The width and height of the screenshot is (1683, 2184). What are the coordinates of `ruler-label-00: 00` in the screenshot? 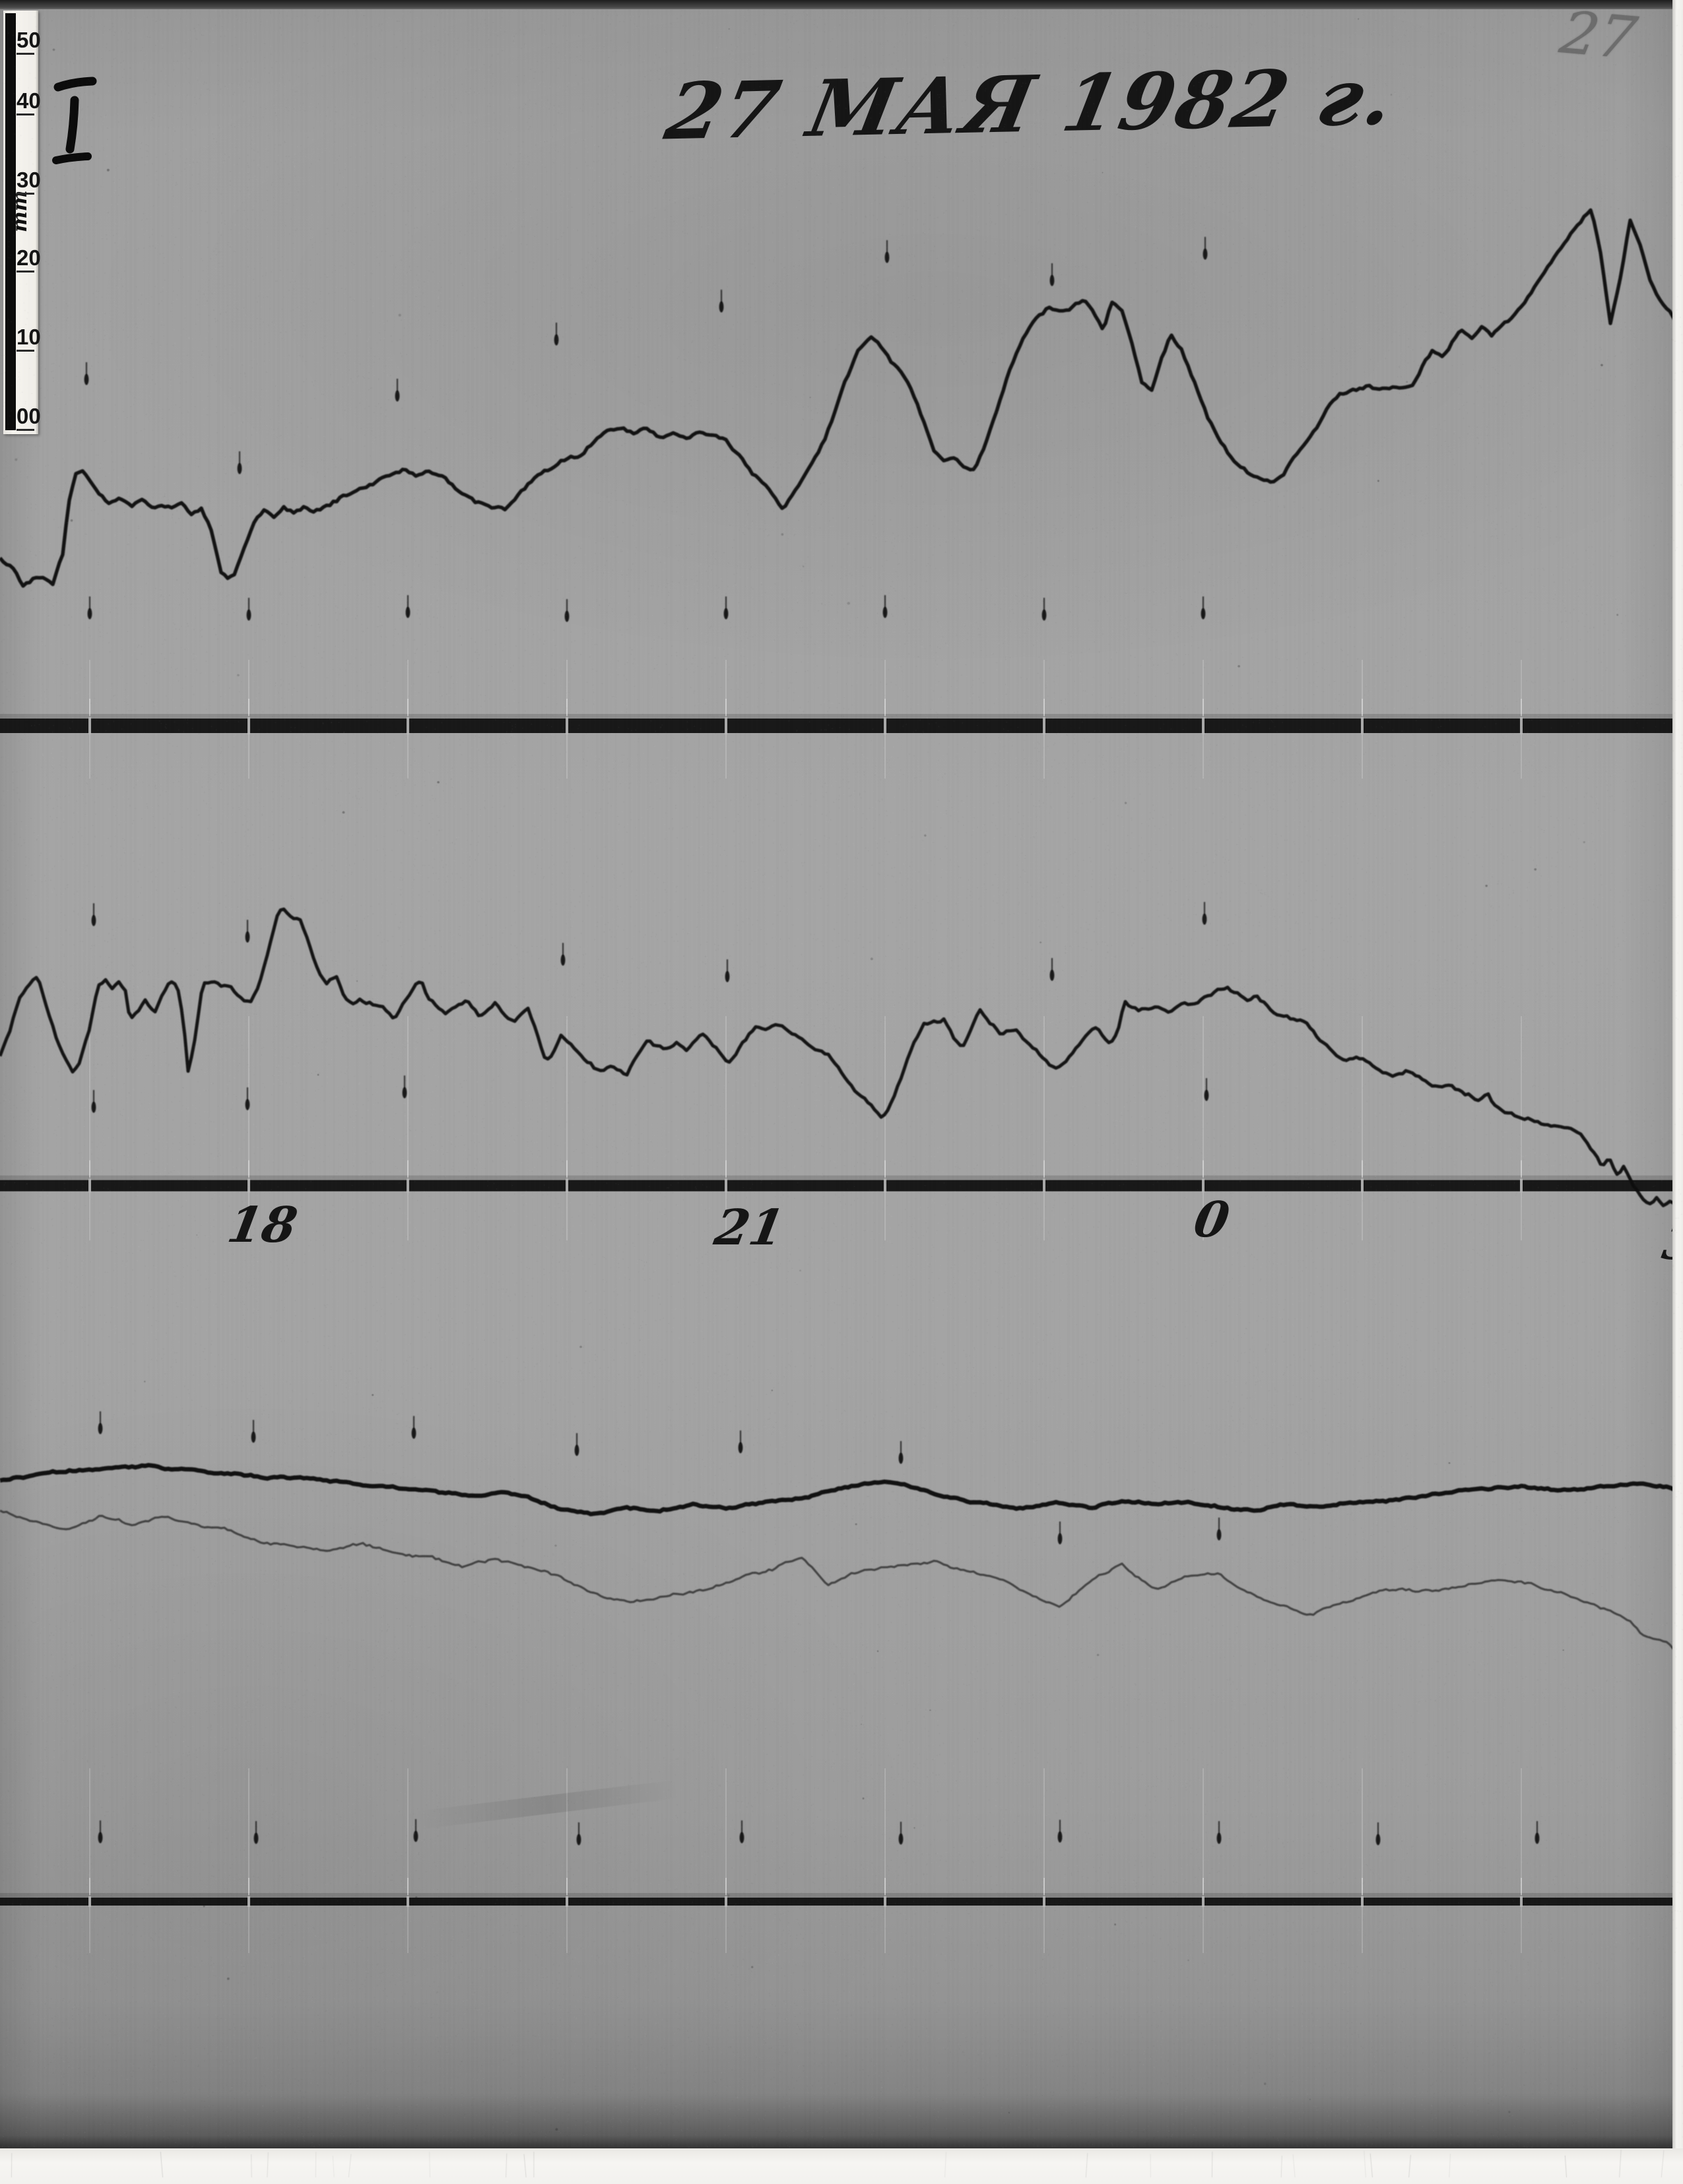 It's located at (28, 416).